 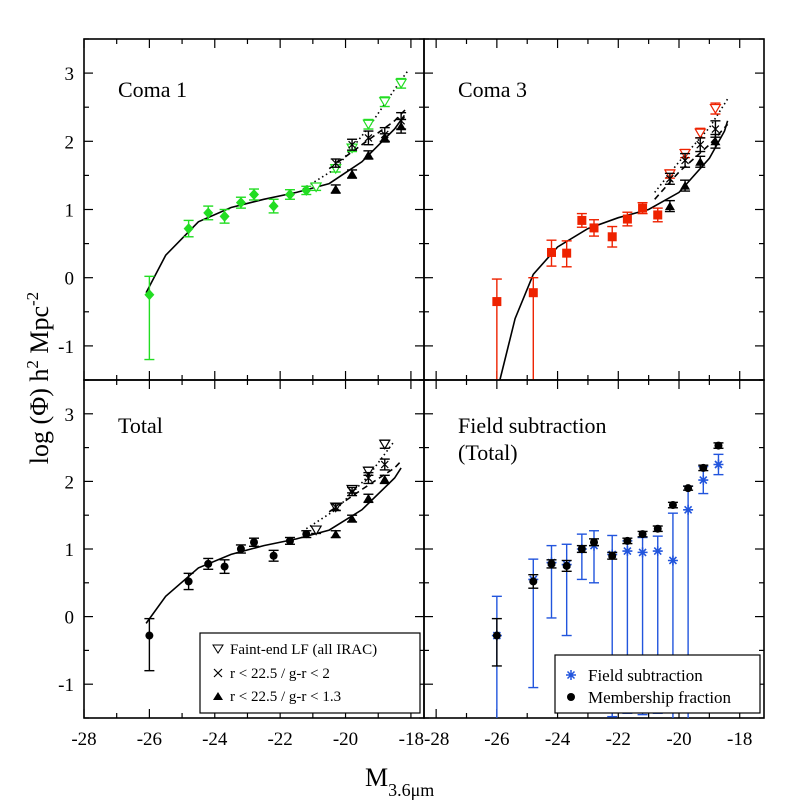 I want to click on y-axis-label-sup1: 2, so click(x=32, y=364).